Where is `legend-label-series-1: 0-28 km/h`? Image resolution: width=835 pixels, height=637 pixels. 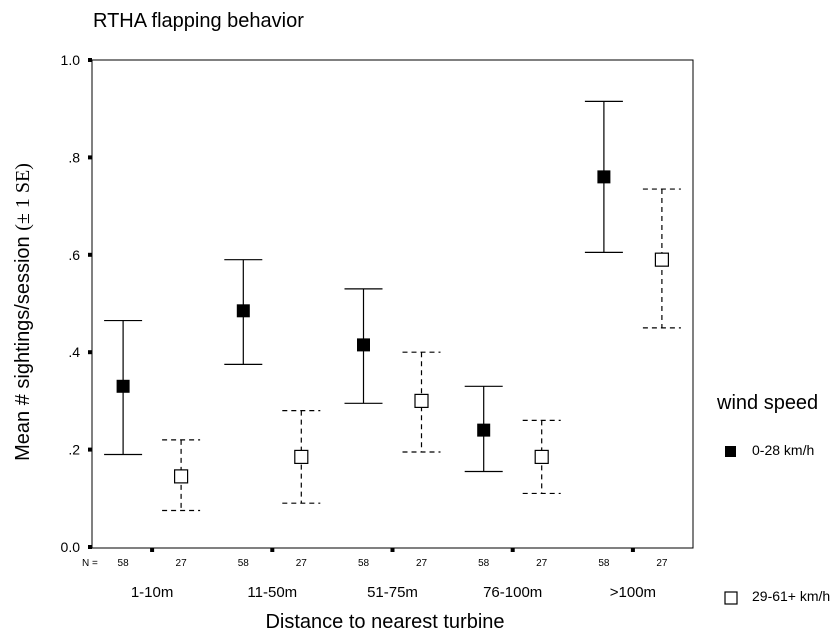
legend-label-series-1: 0-28 km/h is located at coordinates (783, 450).